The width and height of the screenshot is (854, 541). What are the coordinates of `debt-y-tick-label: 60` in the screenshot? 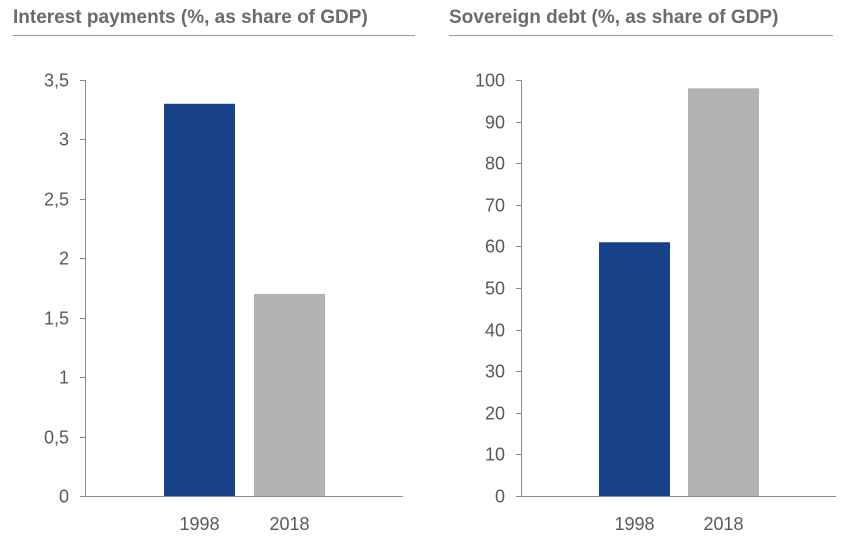 It's located at (495, 247).